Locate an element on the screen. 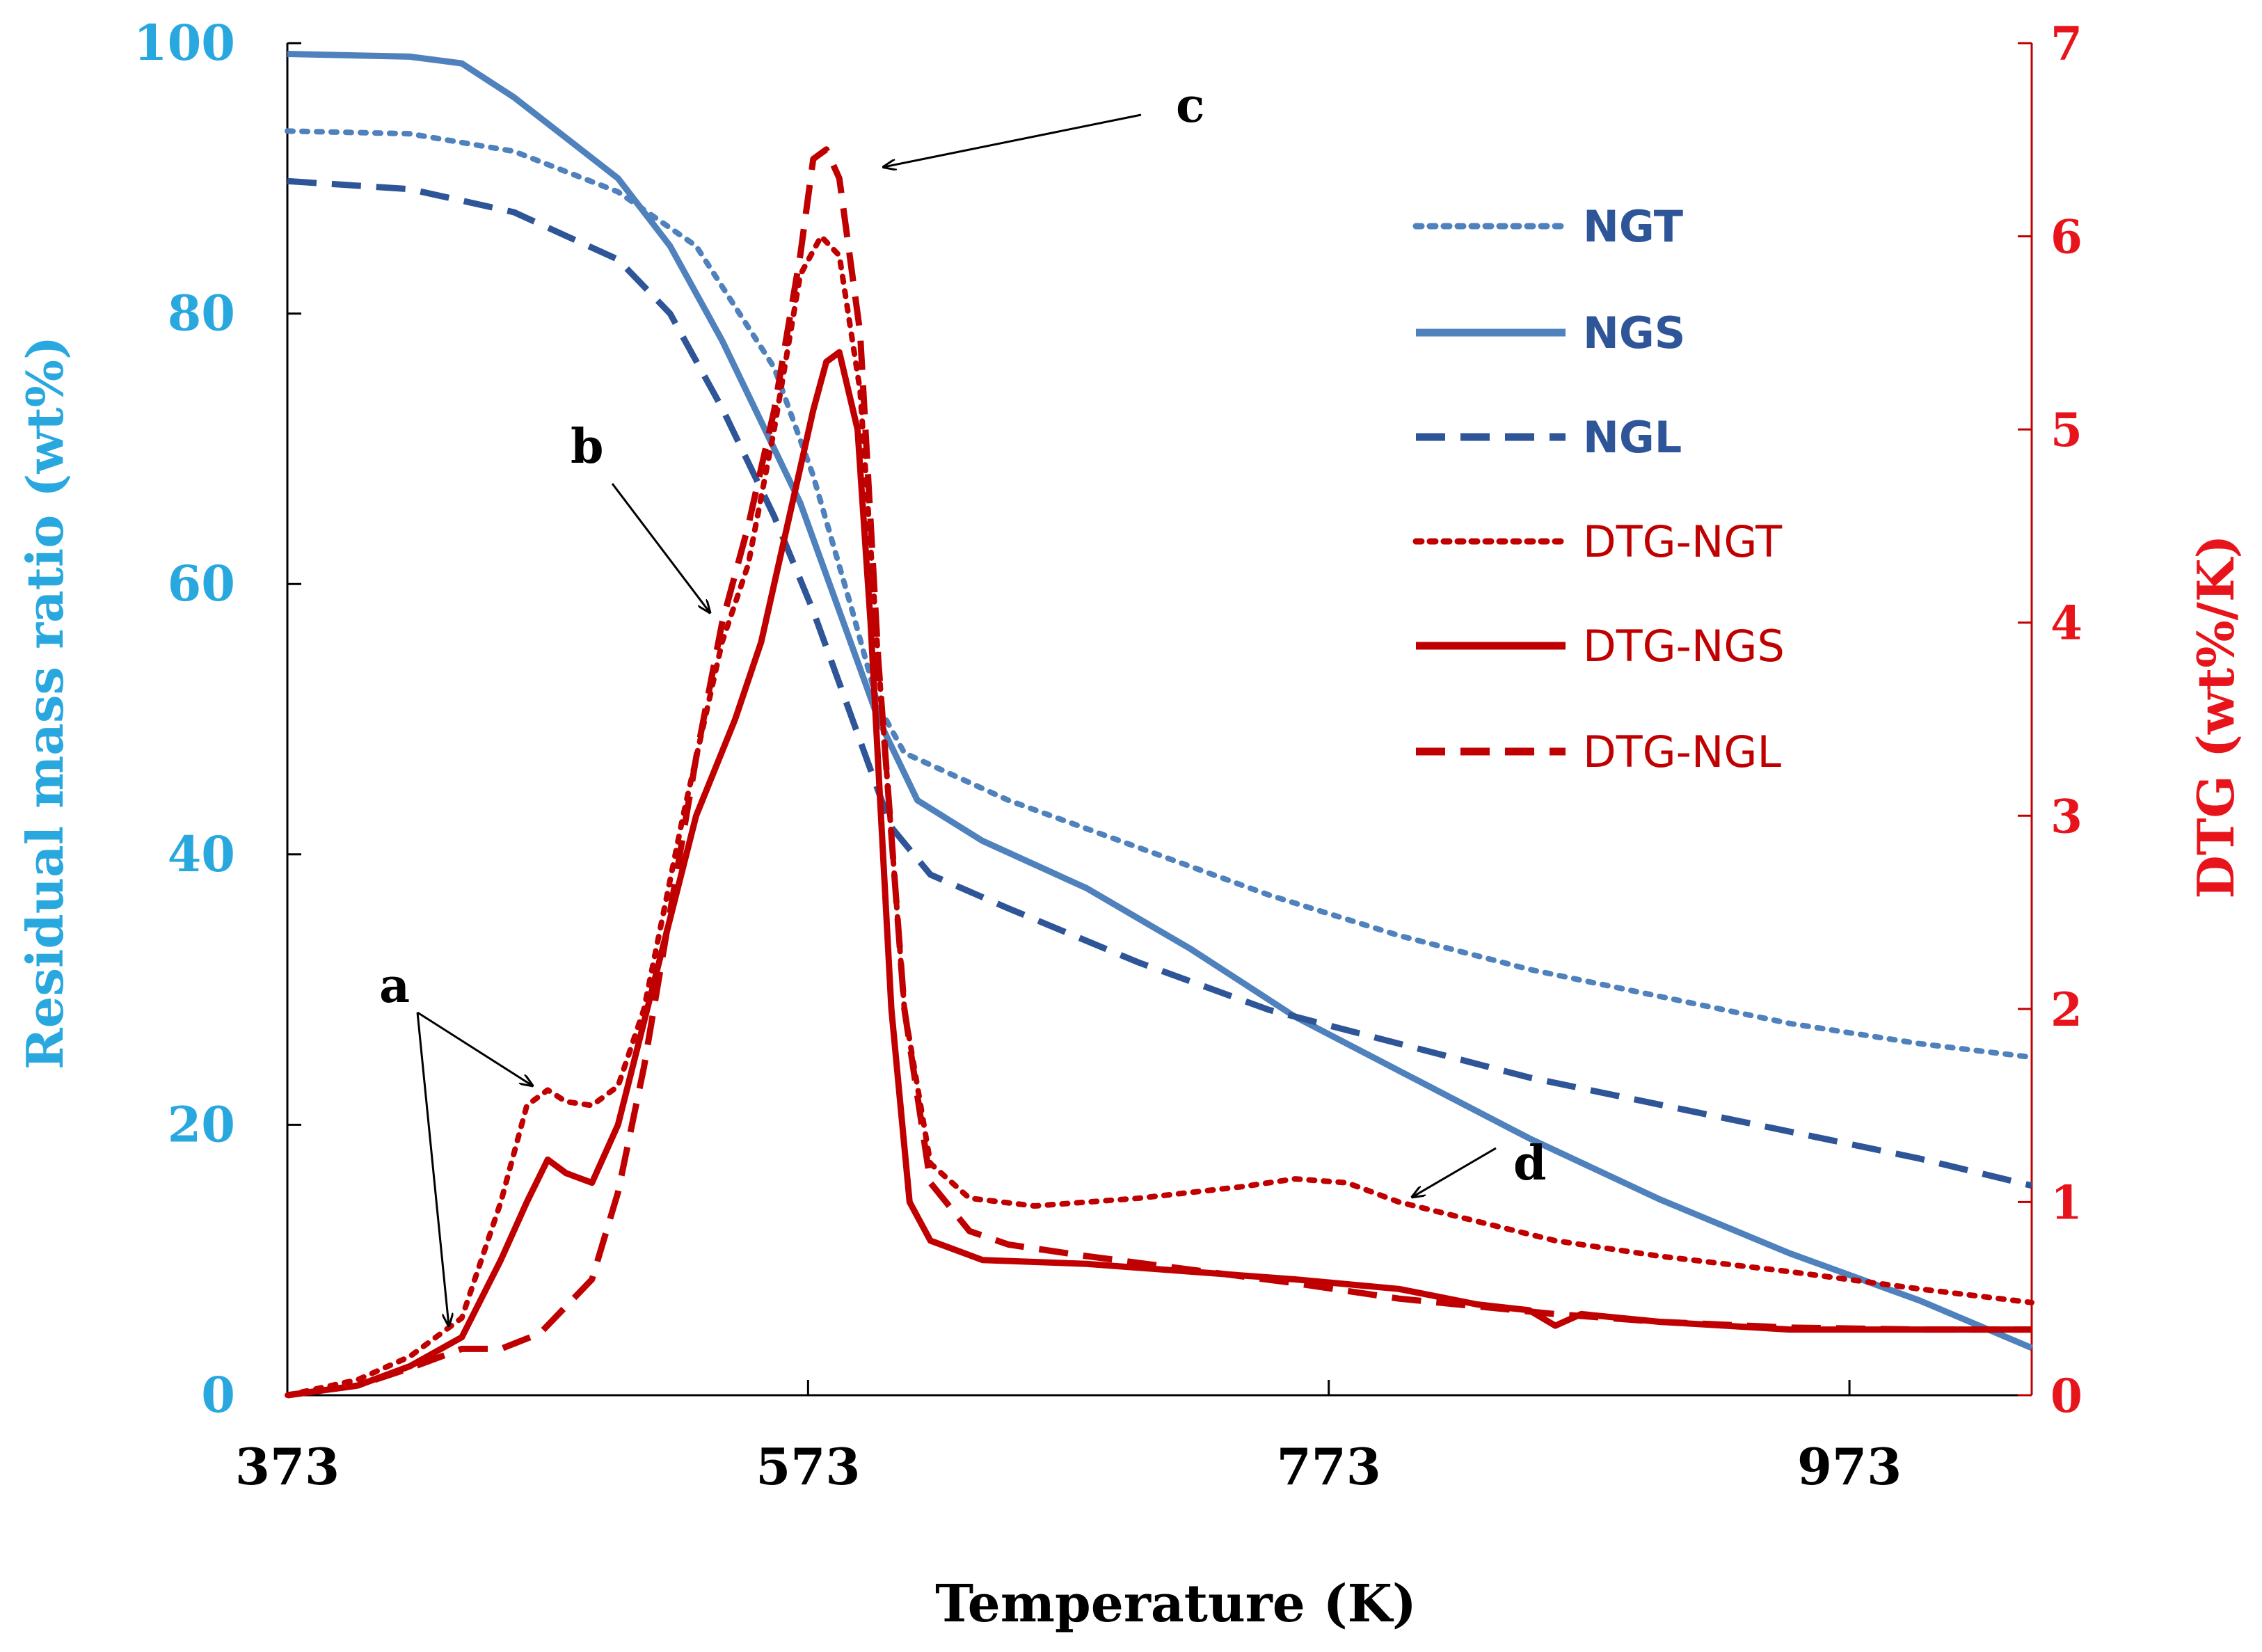  y-left-tick-label: 0 is located at coordinates (218, 1395).